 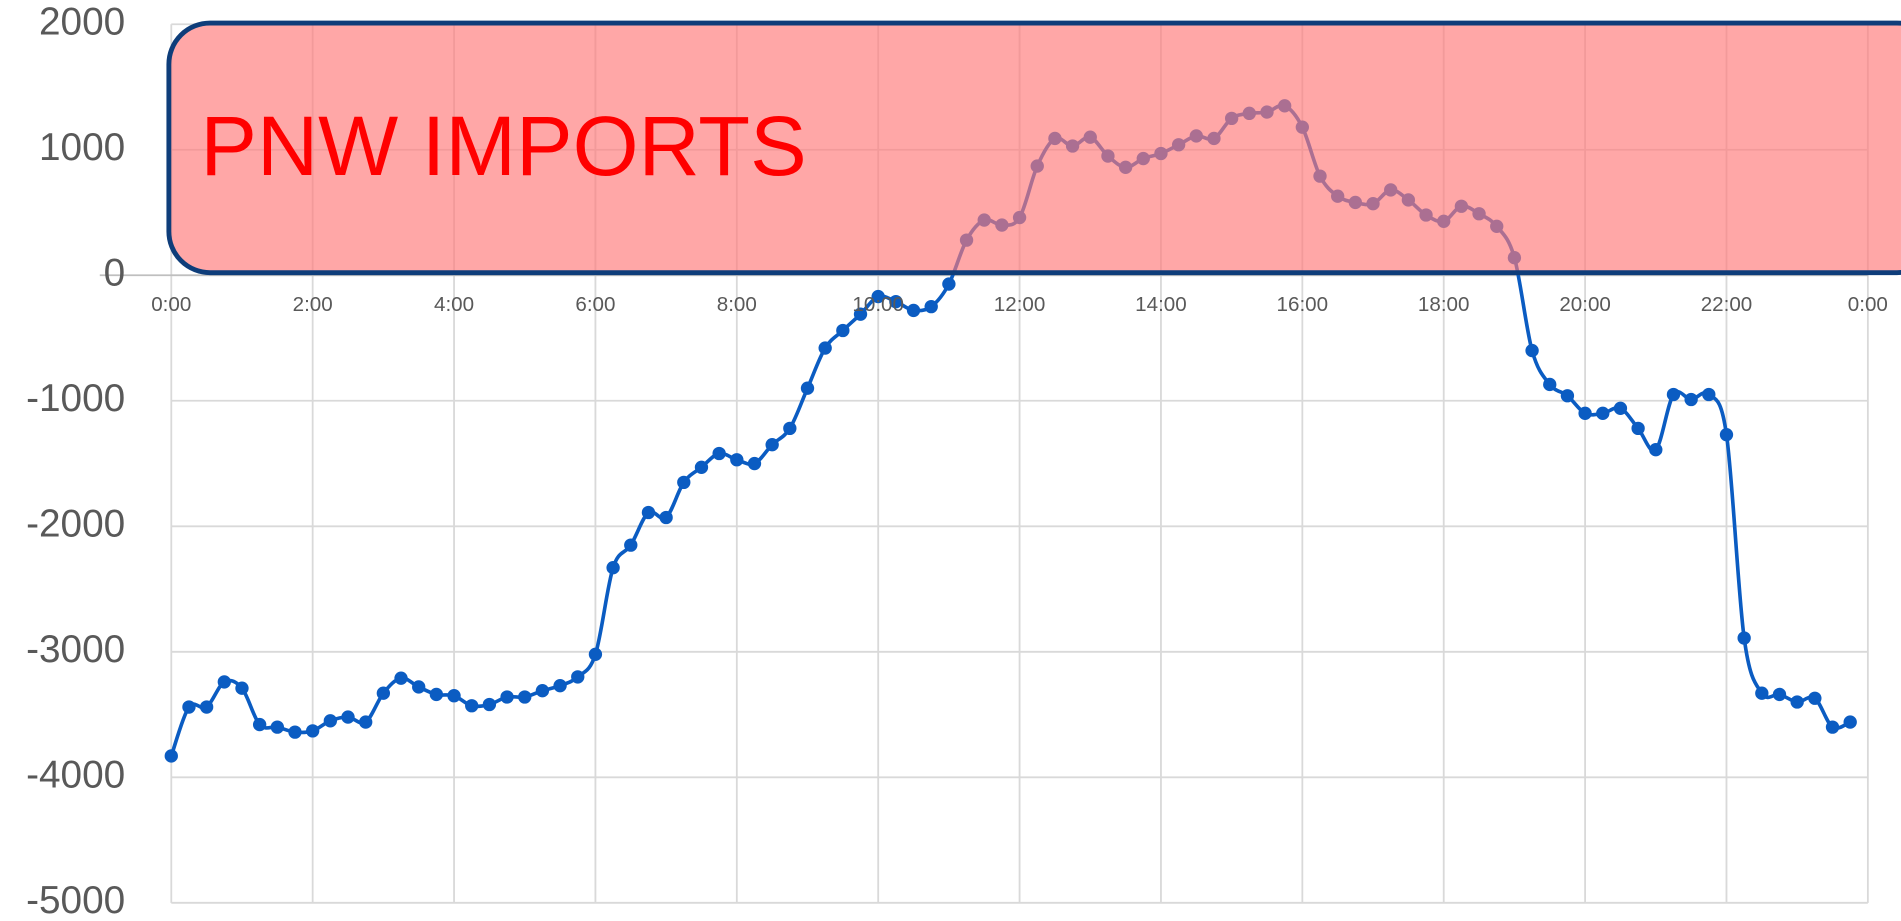 I want to click on x-tick-label: 16:00, so click(x=1303, y=304).